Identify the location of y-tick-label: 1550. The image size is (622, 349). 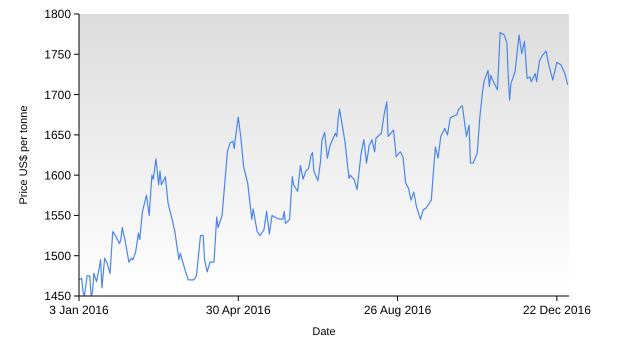
(58, 215).